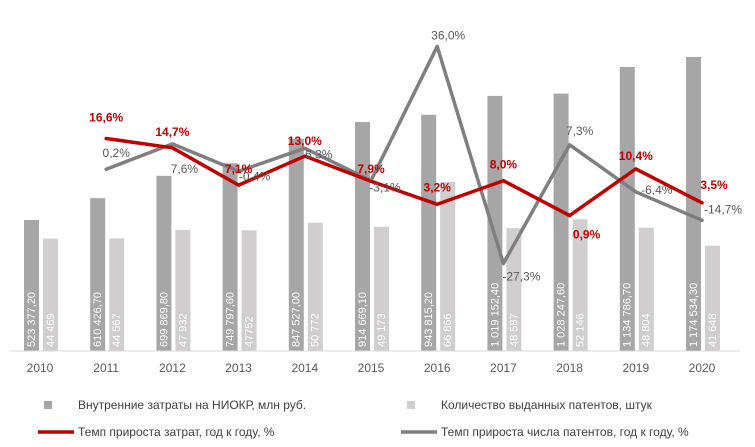 This screenshot has height=447, width=755. Describe the element at coordinates (627, 208) in the screenshot. I see `rd-cost-bar-2019` at that location.